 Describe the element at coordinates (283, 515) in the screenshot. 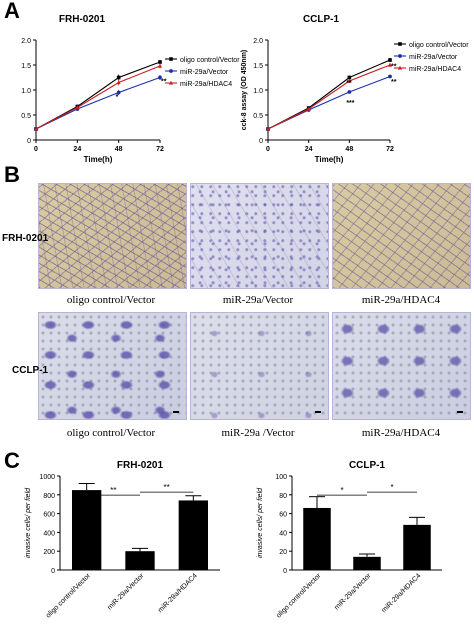

I see `y-tick-label: 60` at that location.